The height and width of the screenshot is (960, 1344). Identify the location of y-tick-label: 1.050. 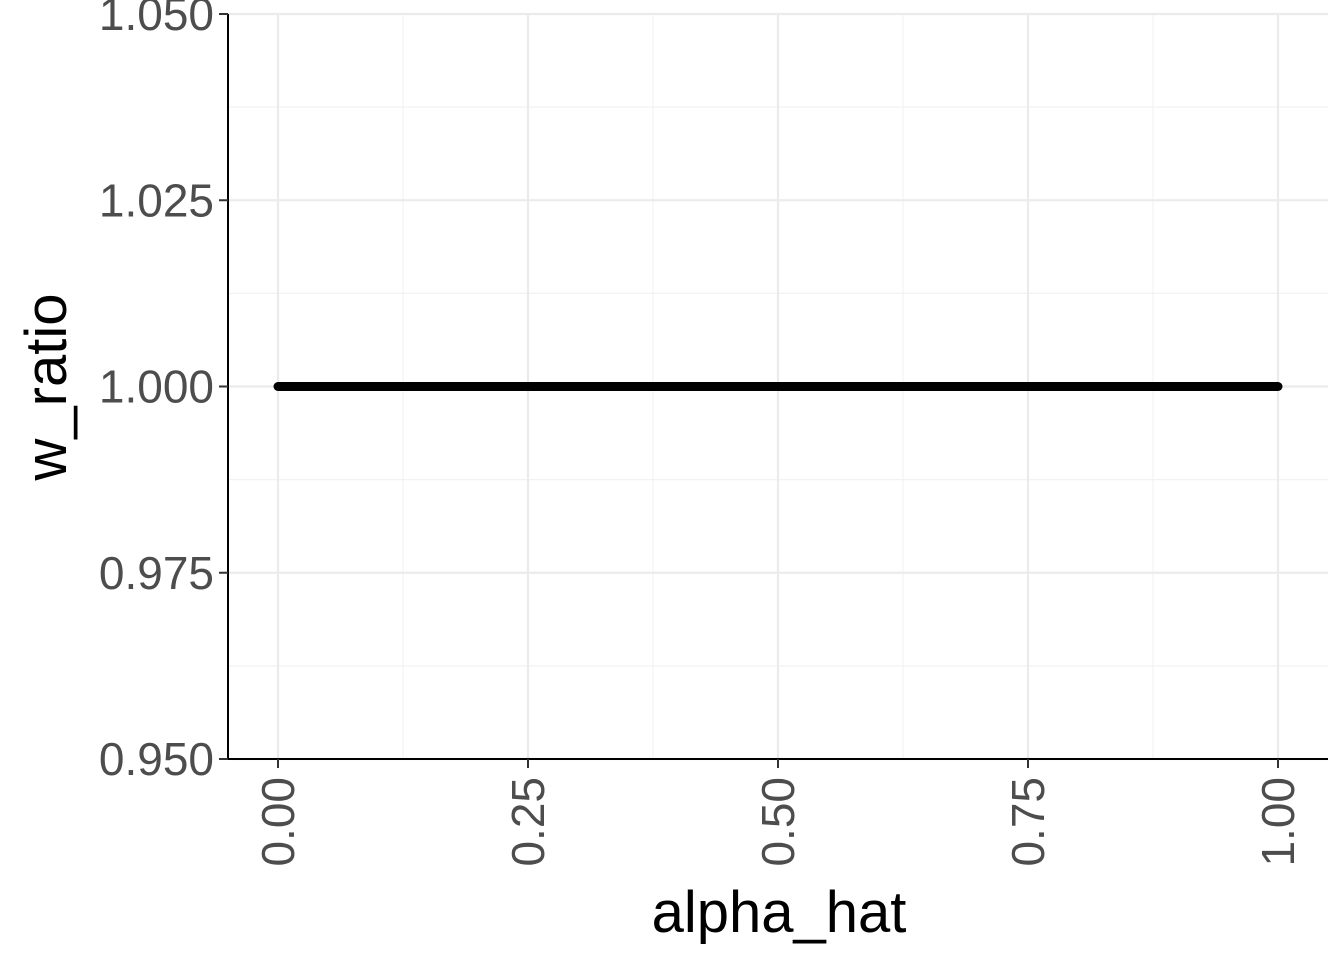
(156, 20).